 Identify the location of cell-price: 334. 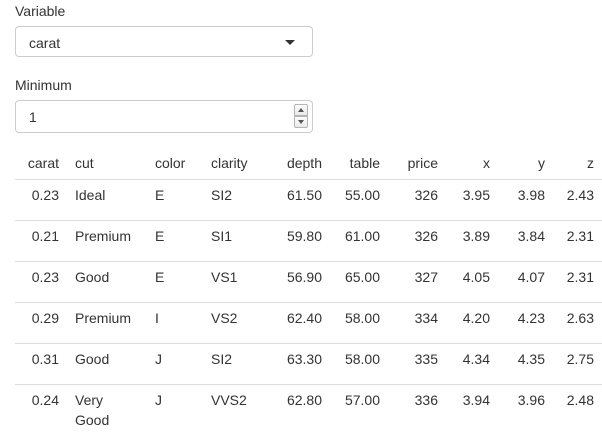
(417, 323).